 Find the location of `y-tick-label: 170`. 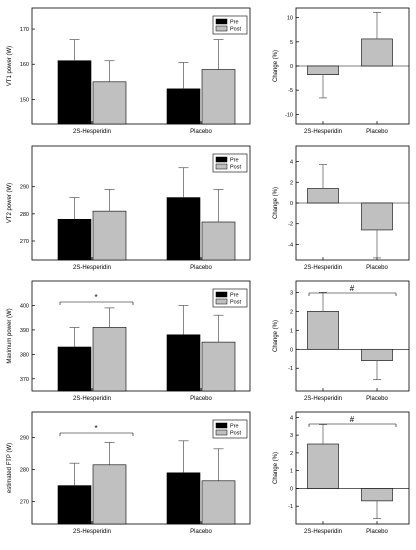

y-tick-label: 170 is located at coordinates (24, 30).